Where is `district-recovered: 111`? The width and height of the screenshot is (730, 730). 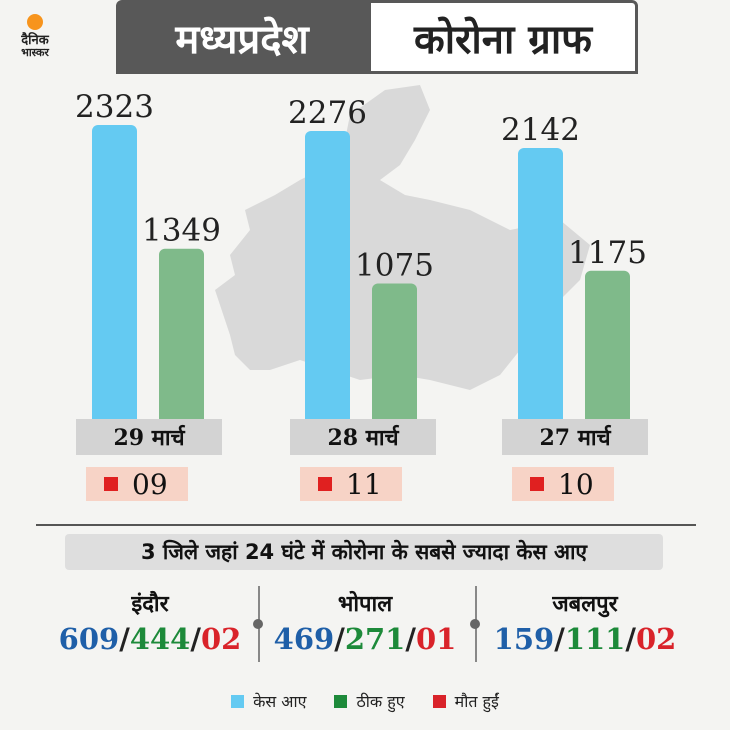 district-recovered: 111 is located at coordinates (595, 639).